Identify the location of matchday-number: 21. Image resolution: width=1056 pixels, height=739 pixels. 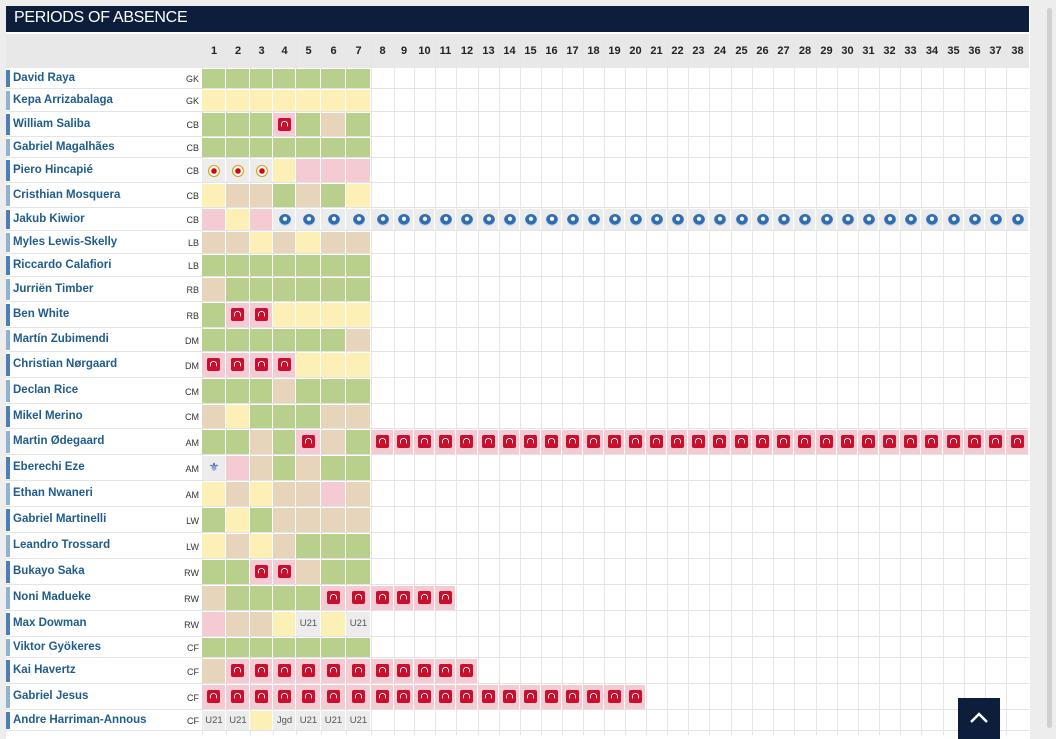
(656, 51).